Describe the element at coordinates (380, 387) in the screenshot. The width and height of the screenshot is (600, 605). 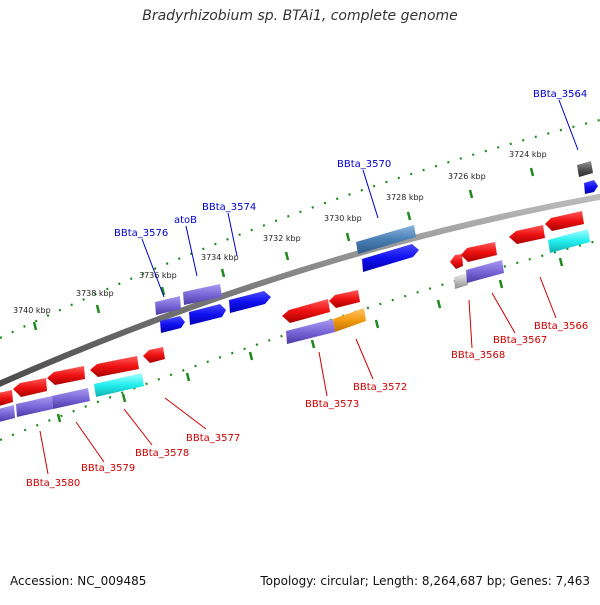
I see `gene-label-bbta-3572: BBta_3572` at that location.